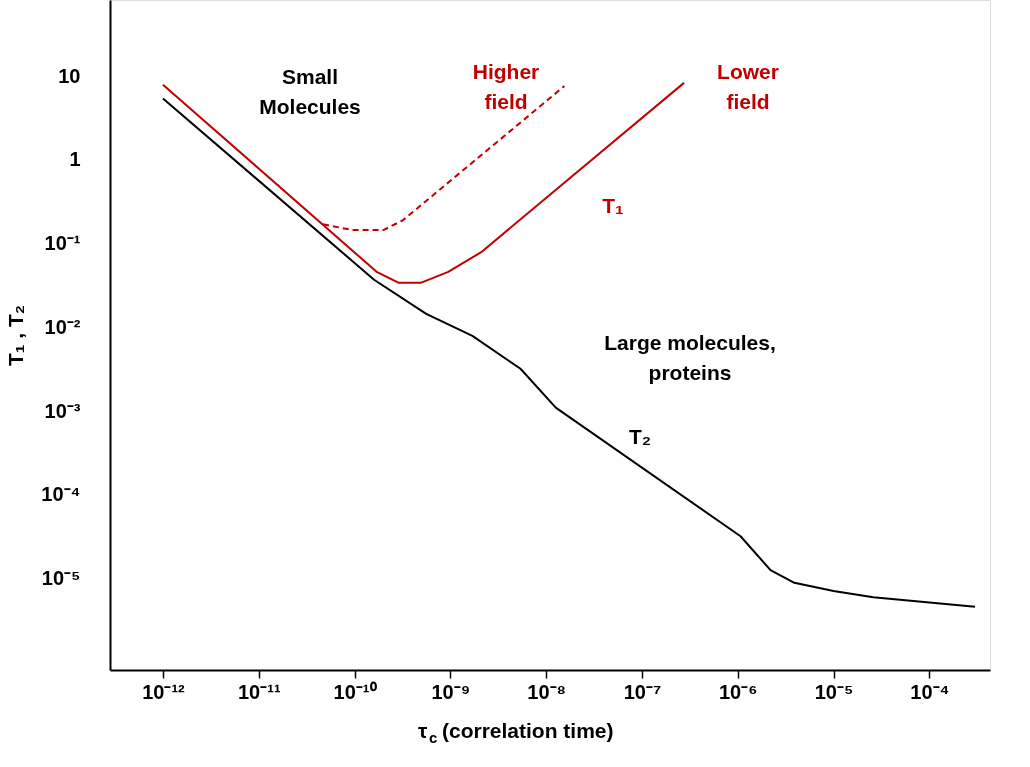  What do you see at coordinates (310, 91) in the screenshot?
I see `annotation: Small Molecules` at bounding box center [310, 91].